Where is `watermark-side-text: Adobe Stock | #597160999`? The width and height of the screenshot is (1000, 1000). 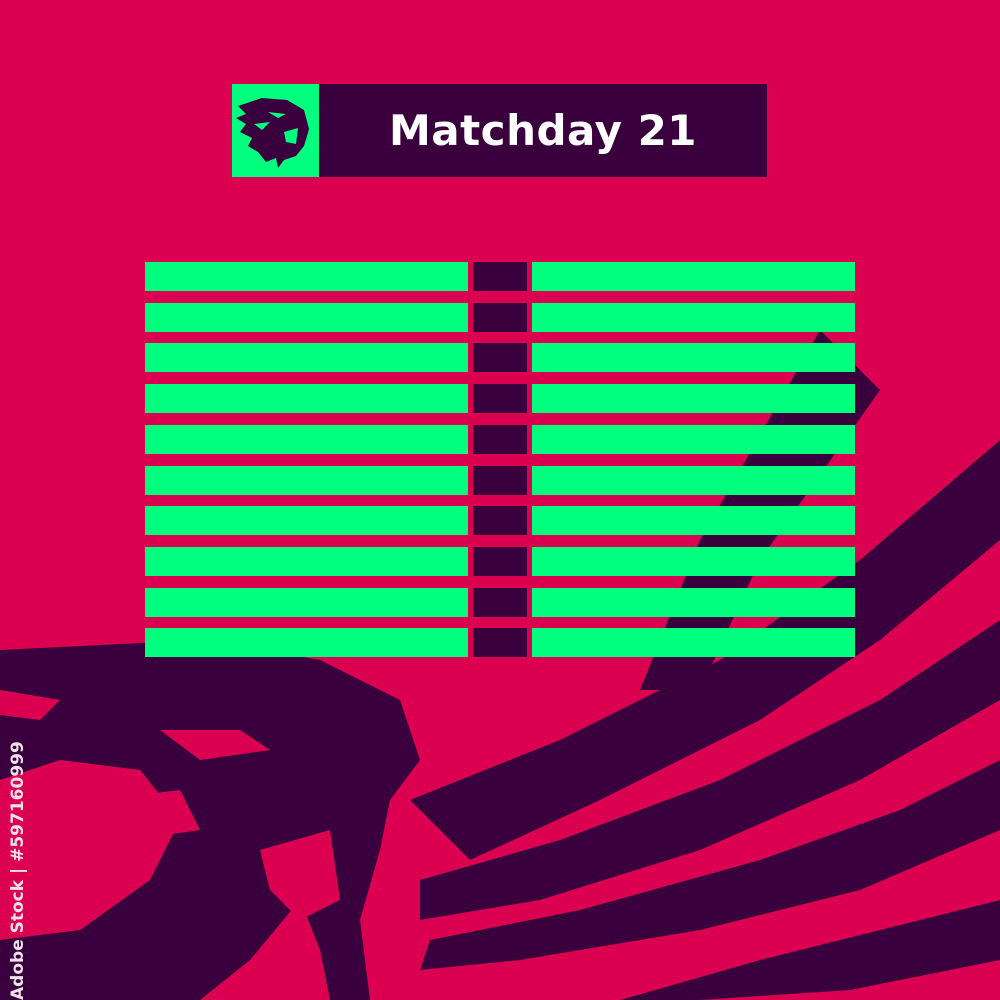
watermark-side-text: Adobe Stock | #597160999 is located at coordinates (18, 870).